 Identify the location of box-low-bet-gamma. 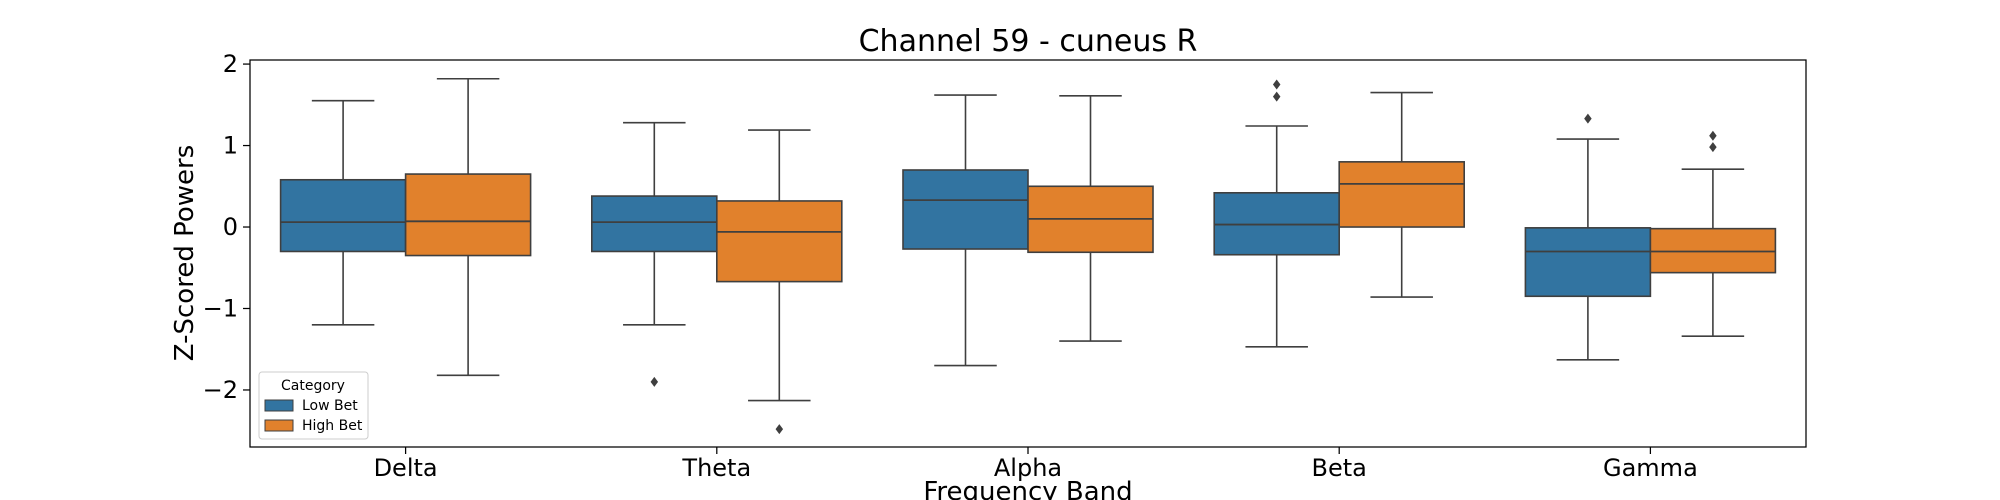
(1588, 237).